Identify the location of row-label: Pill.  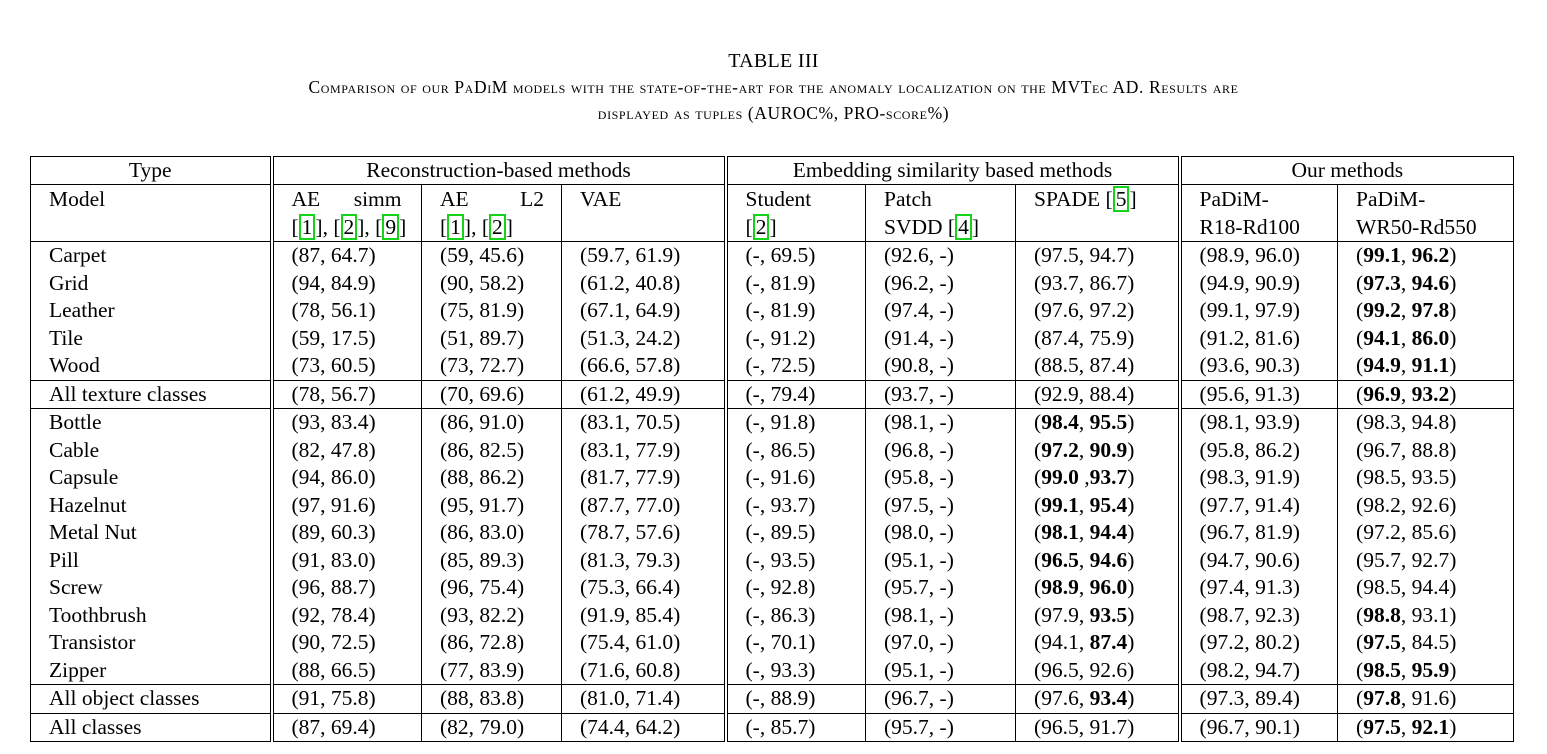
(151, 560).